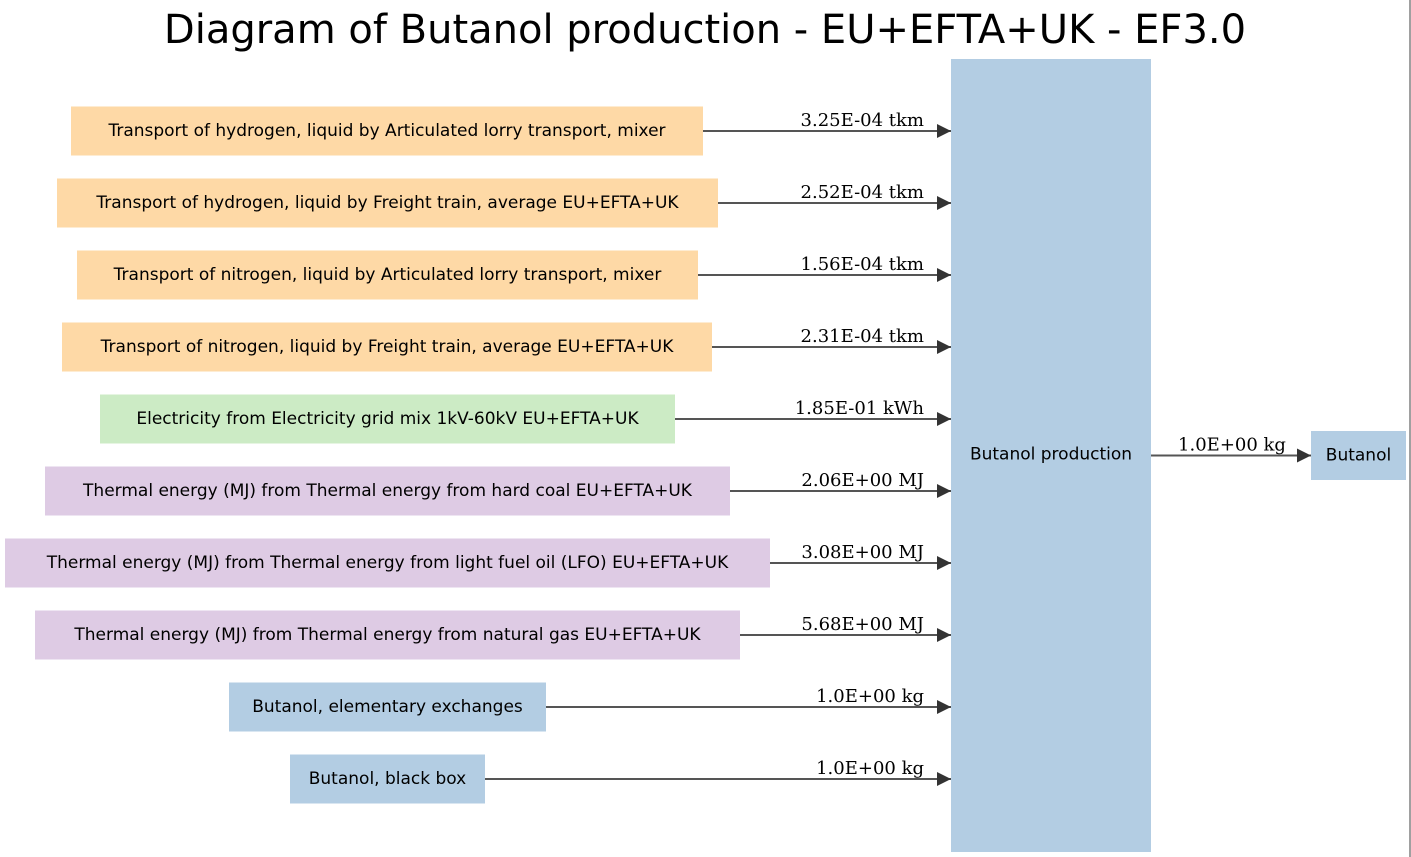 This screenshot has height=857, width=1411. I want to click on center-node: Butanol production, so click(1051, 455).